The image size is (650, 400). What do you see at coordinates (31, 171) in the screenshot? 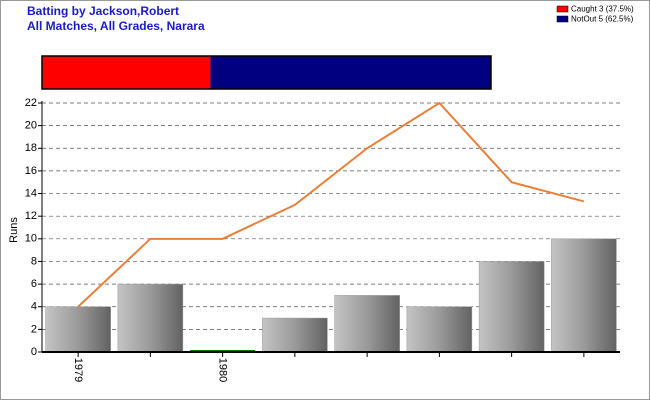
I see `y-tick-label: 16` at bounding box center [31, 171].